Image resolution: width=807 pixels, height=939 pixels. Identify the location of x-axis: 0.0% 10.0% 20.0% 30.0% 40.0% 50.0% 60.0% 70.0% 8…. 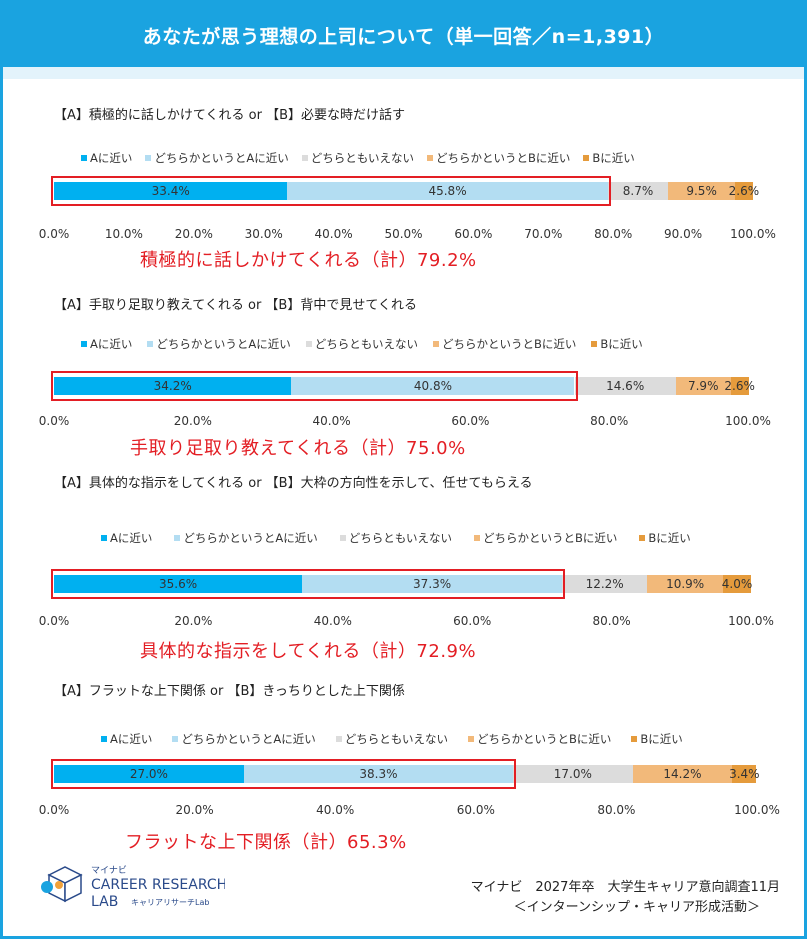
(407, 234).